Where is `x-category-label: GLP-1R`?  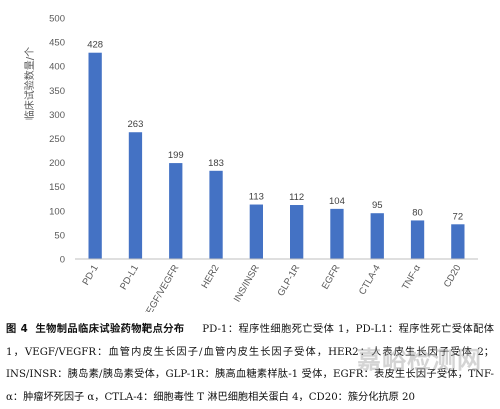 x-category-label: GLP-1R is located at coordinates (289, 280).